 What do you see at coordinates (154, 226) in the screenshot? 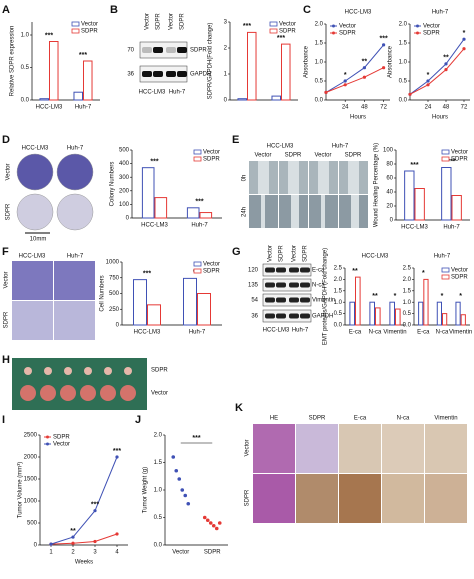
I see `x-tick-label: HCC-LM3` at bounding box center [154, 226].